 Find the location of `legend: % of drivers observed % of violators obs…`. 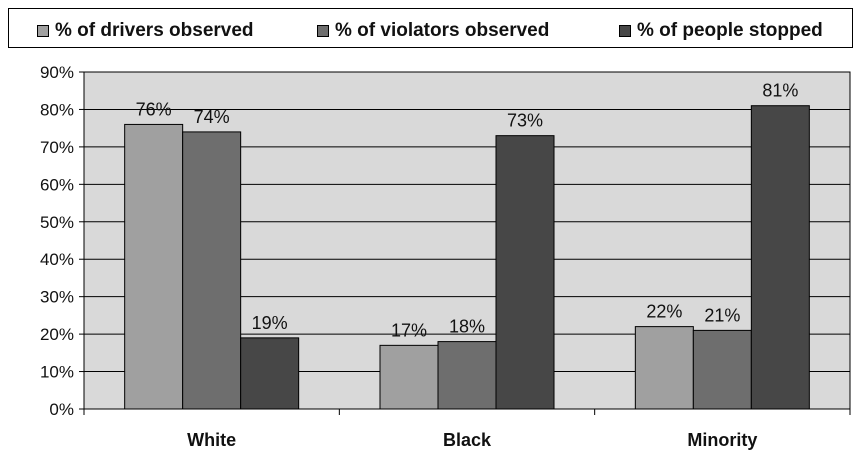

legend: % of drivers observed % of violators obs… is located at coordinates (430, 28).